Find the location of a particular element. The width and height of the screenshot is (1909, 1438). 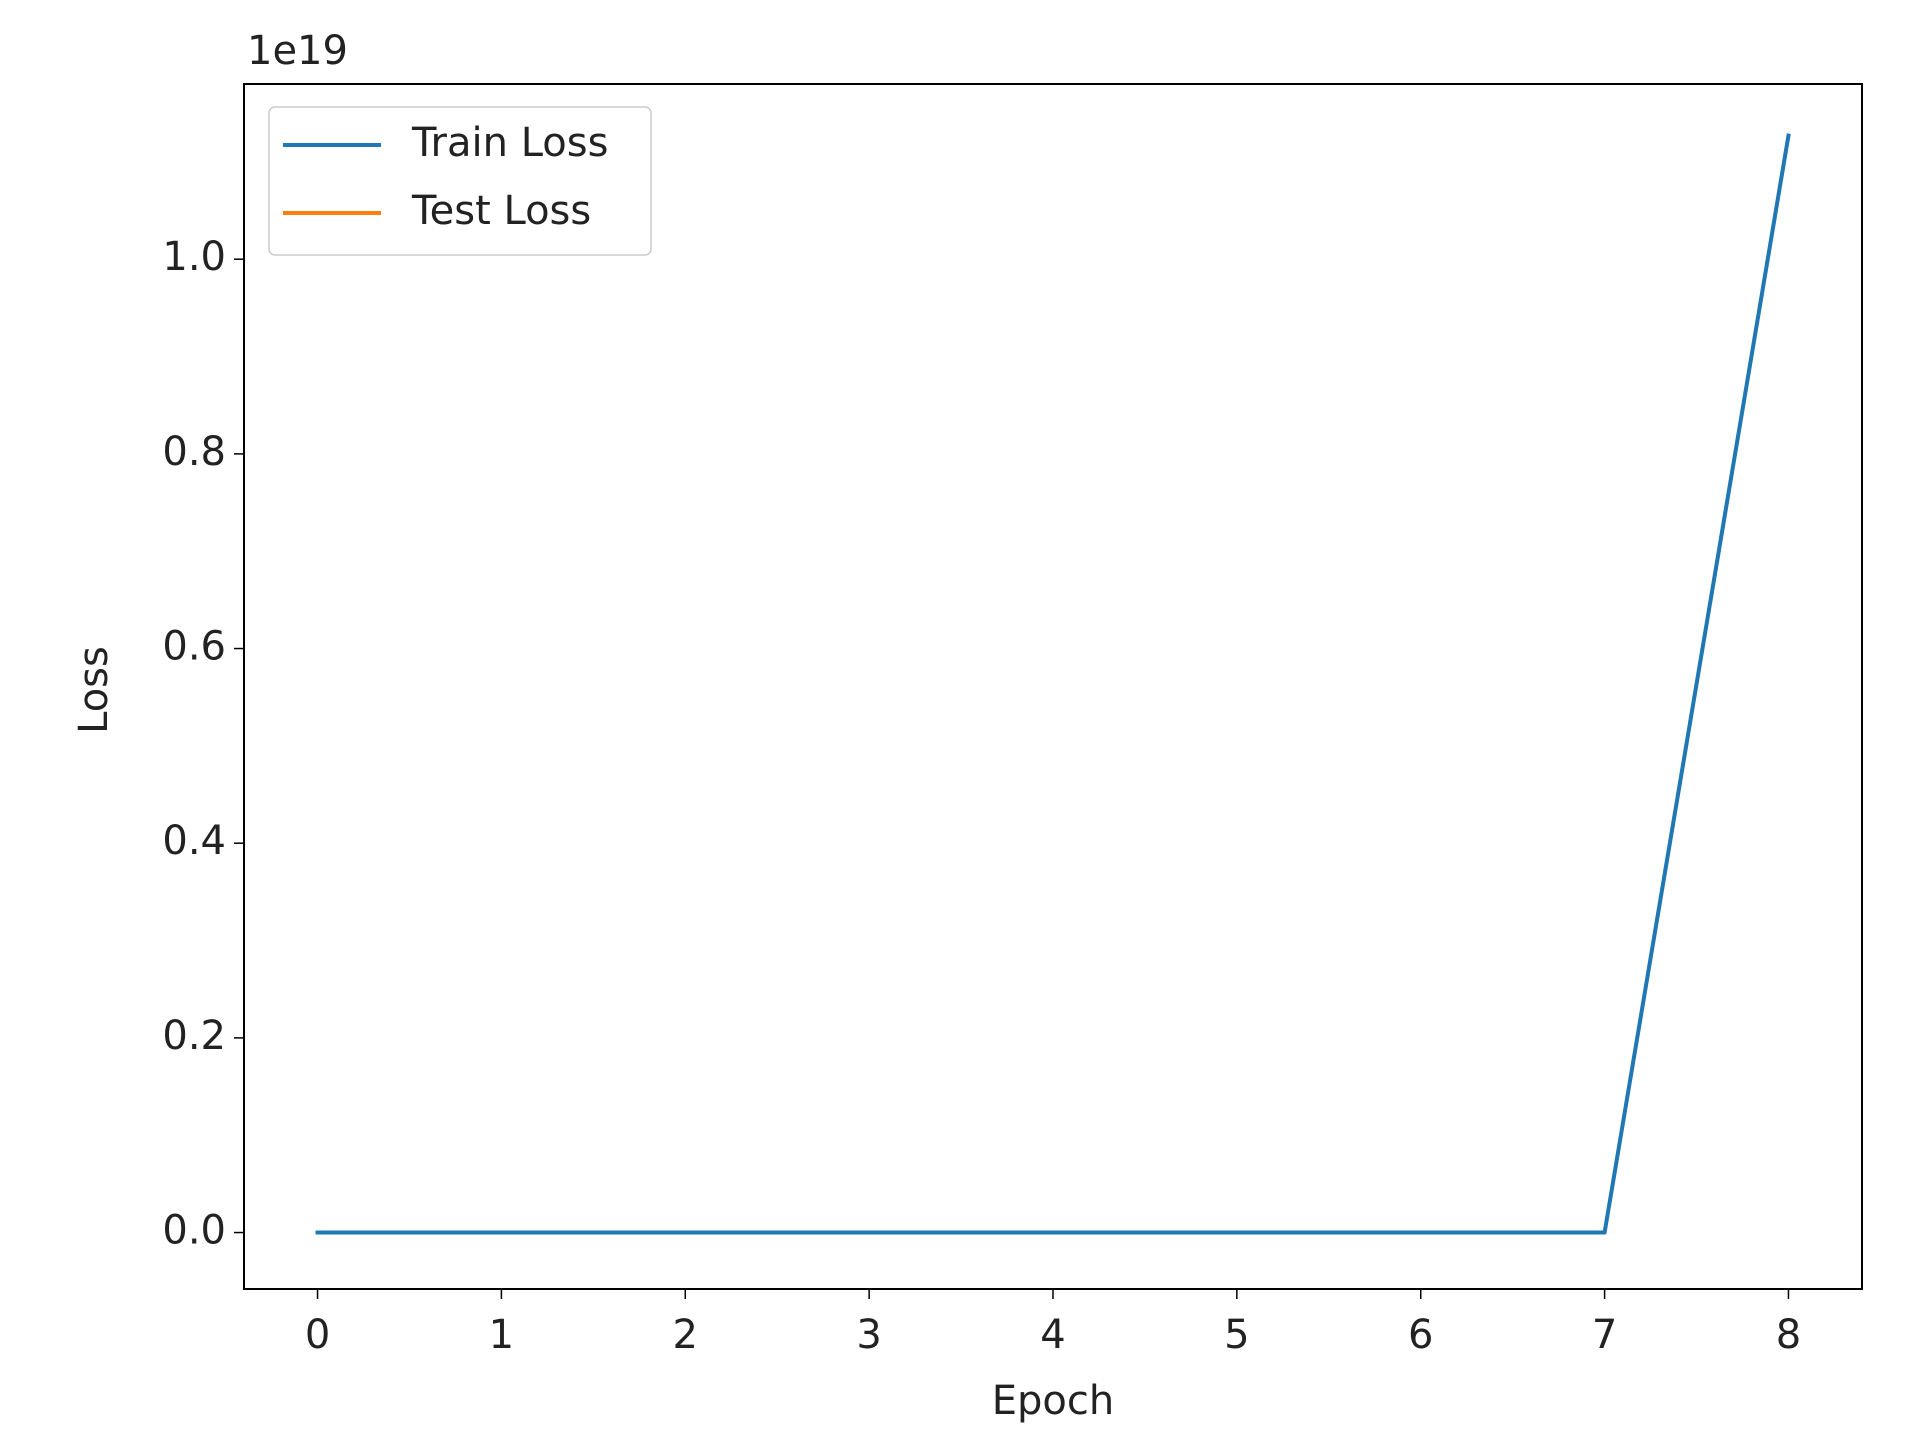

y-tick-label: 0.2 is located at coordinates (194, 1036).